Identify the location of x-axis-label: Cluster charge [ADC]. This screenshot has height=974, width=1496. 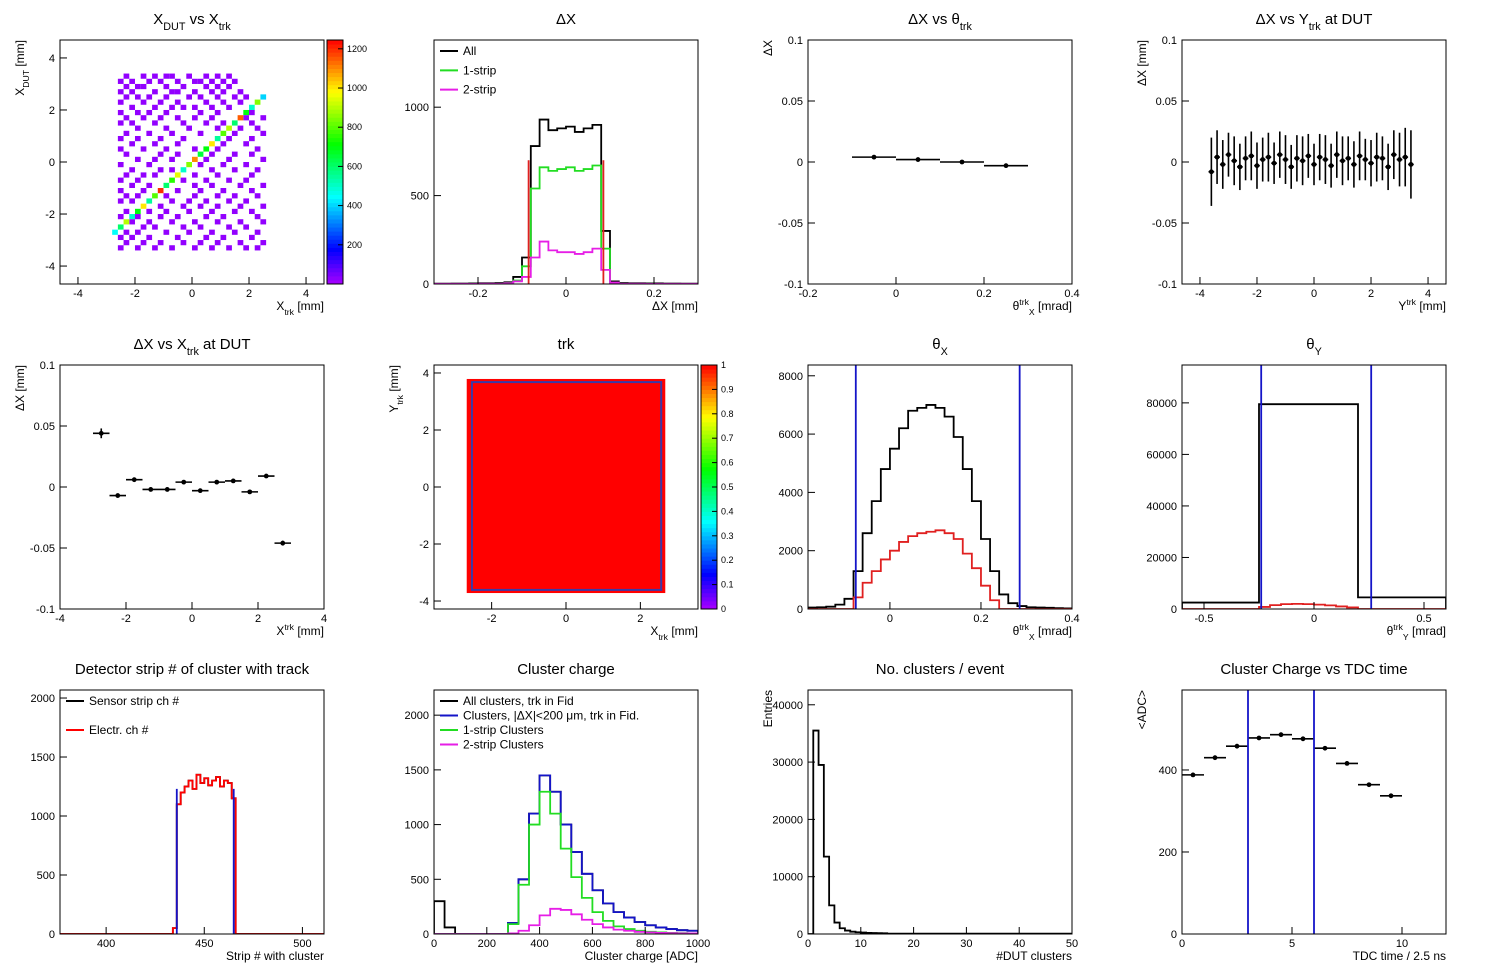
(641, 956).